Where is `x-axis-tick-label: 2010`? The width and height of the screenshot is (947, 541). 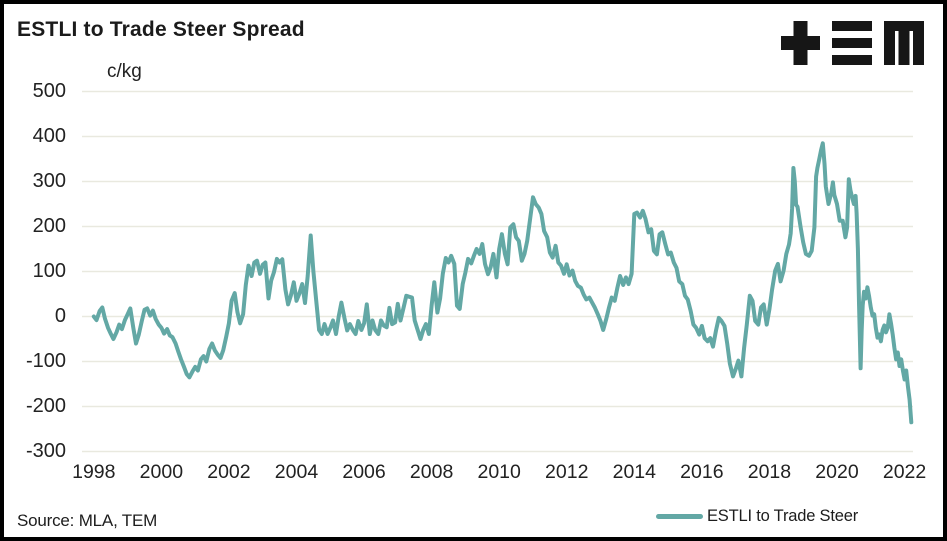
x-axis-tick-label: 2010 is located at coordinates (499, 472).